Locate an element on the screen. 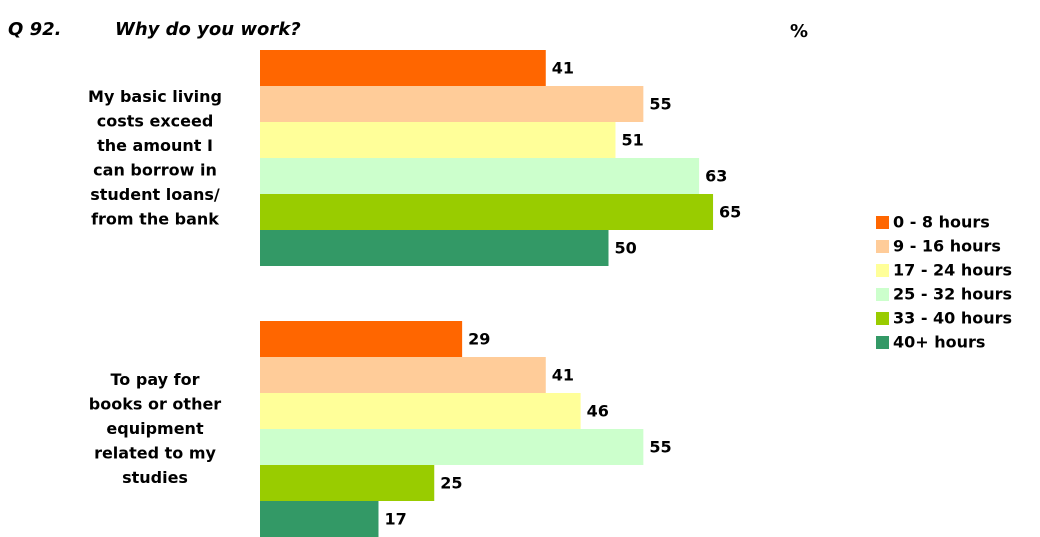 The width and height of the screenshot is (1040, 537). legend-label: 40+ hours is located at coordinates (939, 342).